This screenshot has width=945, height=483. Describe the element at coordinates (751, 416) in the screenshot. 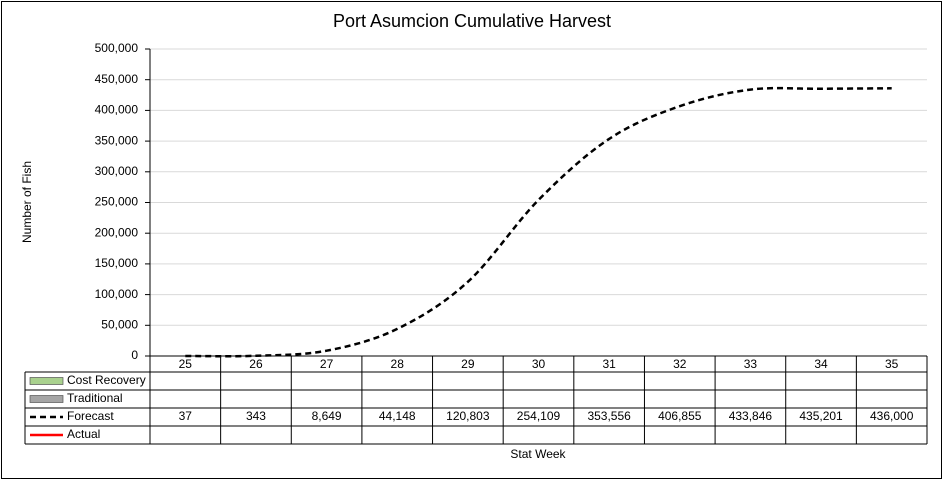

I see `table-value: 433,846` at that location.